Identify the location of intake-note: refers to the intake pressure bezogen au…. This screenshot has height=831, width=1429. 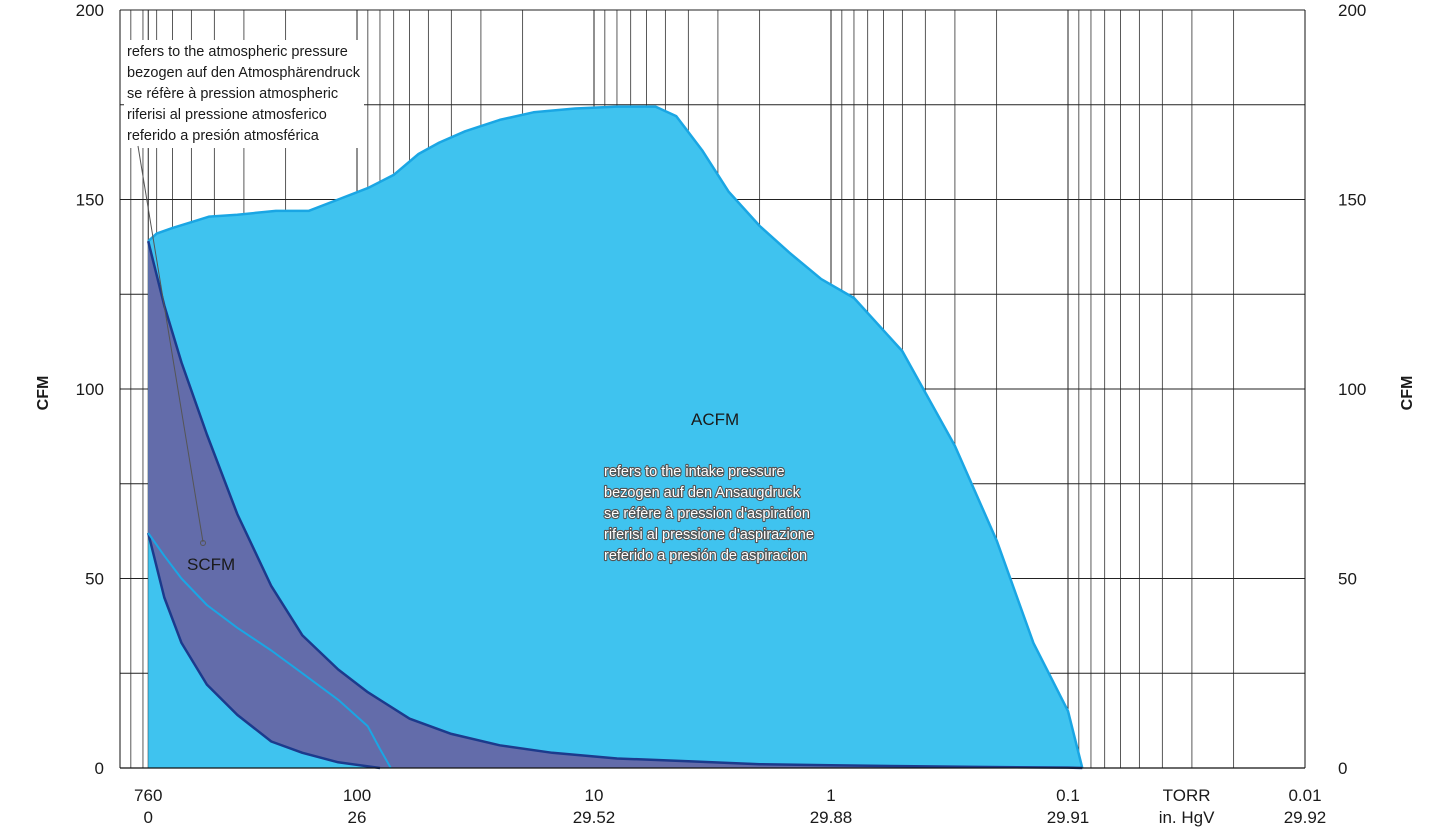
(709, 514).